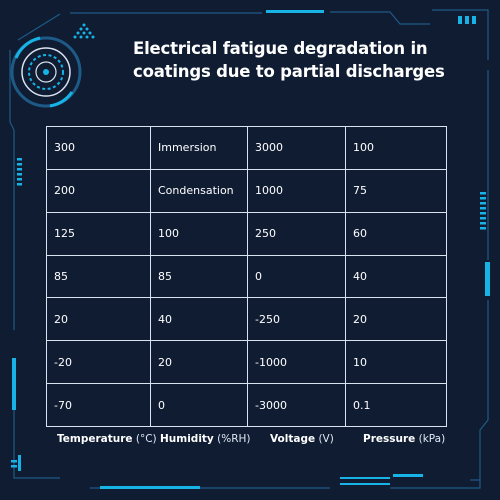  What do you see at coordinates (296, 319) in the screenshot?
I see `table-cell: -250` at bounding box center [296, 319].